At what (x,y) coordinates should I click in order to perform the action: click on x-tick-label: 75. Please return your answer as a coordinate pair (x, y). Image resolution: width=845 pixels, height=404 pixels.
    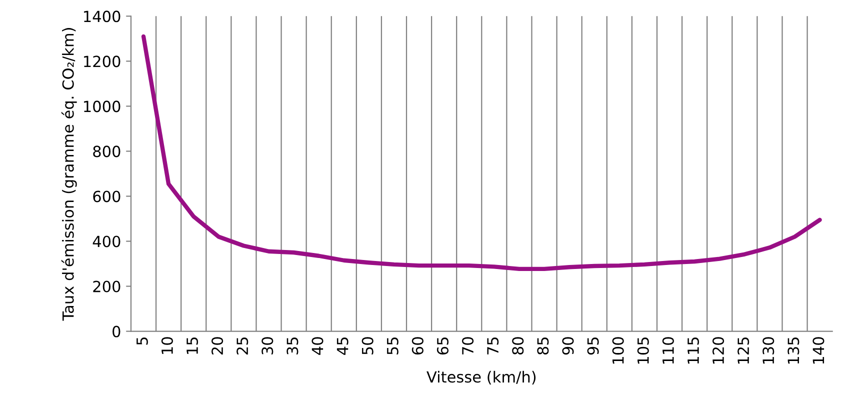
    Looking at the image, I should click on (493, 345).